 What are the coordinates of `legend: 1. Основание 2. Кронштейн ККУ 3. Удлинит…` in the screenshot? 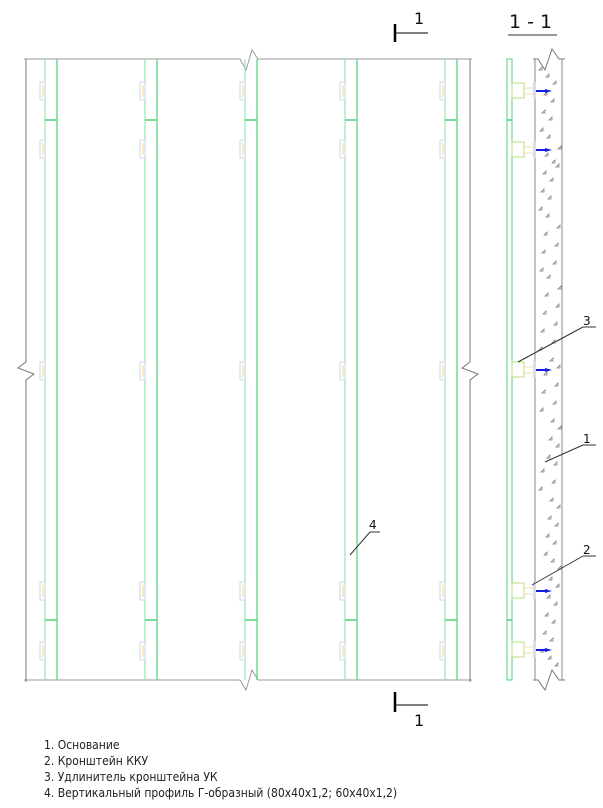 It's located at (220, 769).